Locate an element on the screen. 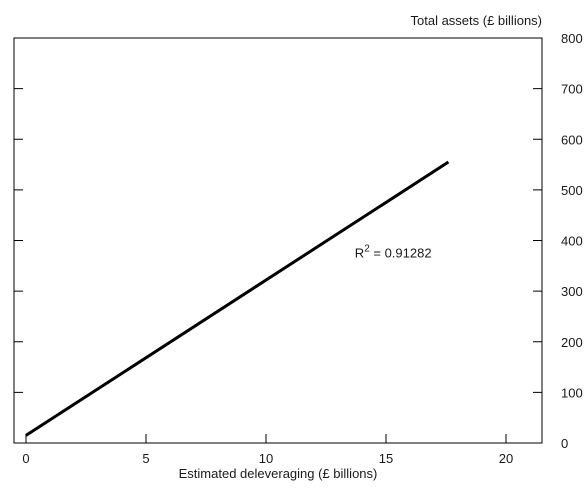 Image resolution: width=587 pixels, height=497 pixels. r-squared-annotation: R2 = 0.91282 is located at coordinates (393, 252).